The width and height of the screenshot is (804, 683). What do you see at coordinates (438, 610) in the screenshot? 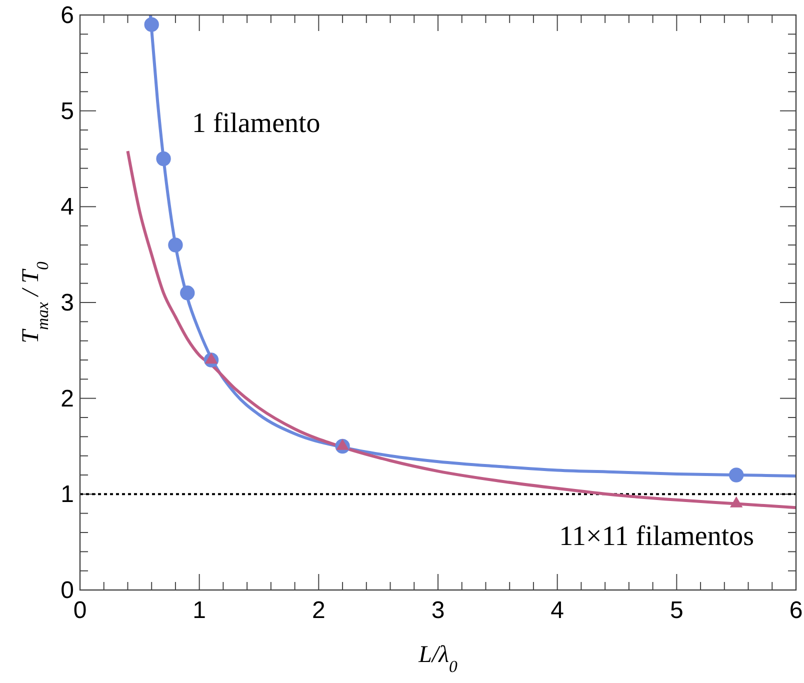
I see `x-tick-label: 3` at bounding box center [438, 610].